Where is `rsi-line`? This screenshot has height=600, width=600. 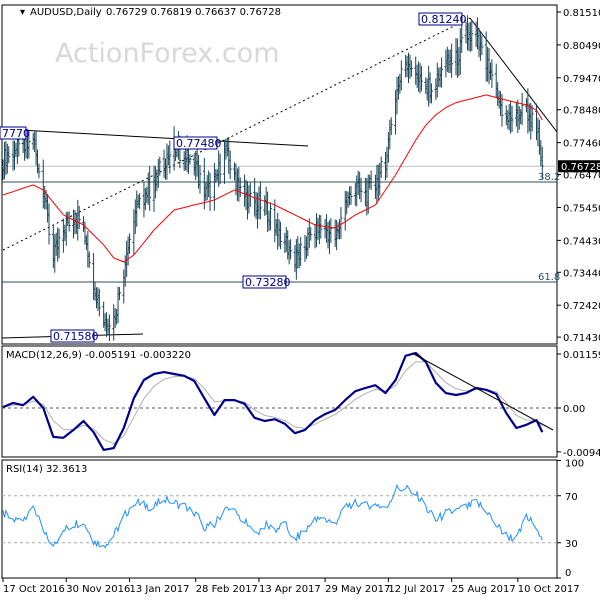 rsi-line is located at coordinates (272, 516).